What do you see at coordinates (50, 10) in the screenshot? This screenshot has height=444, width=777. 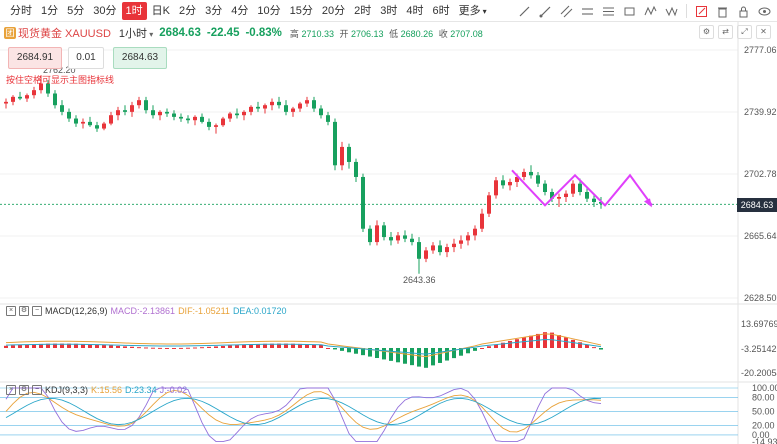 I see `timeframe-1: 1分` at bounding box center [50, 10].